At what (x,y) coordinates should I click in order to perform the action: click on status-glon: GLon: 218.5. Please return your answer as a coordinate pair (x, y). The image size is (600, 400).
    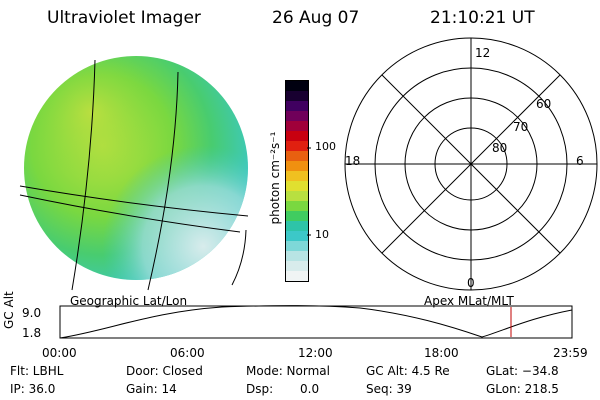
    Looking at the image, I should click on (522, 389).